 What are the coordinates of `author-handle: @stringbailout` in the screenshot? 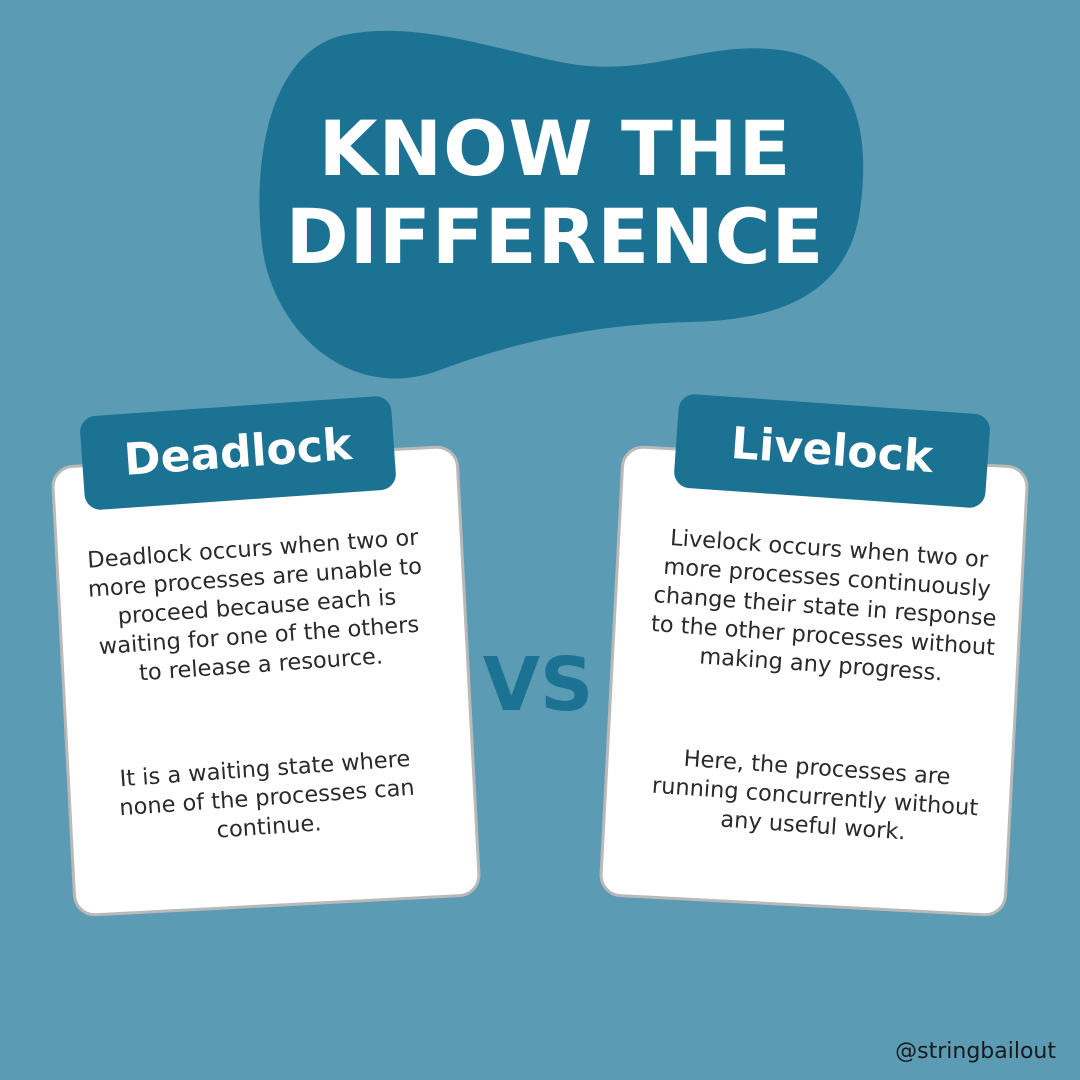 It's located at (975, 1051).